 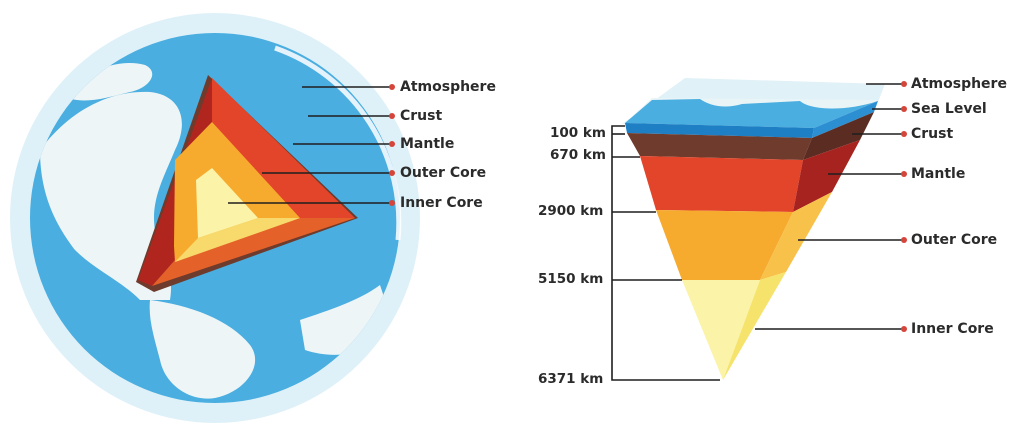 I want to click on wedge-label-inner-core: Inner Core, so click(x=952, y=329).